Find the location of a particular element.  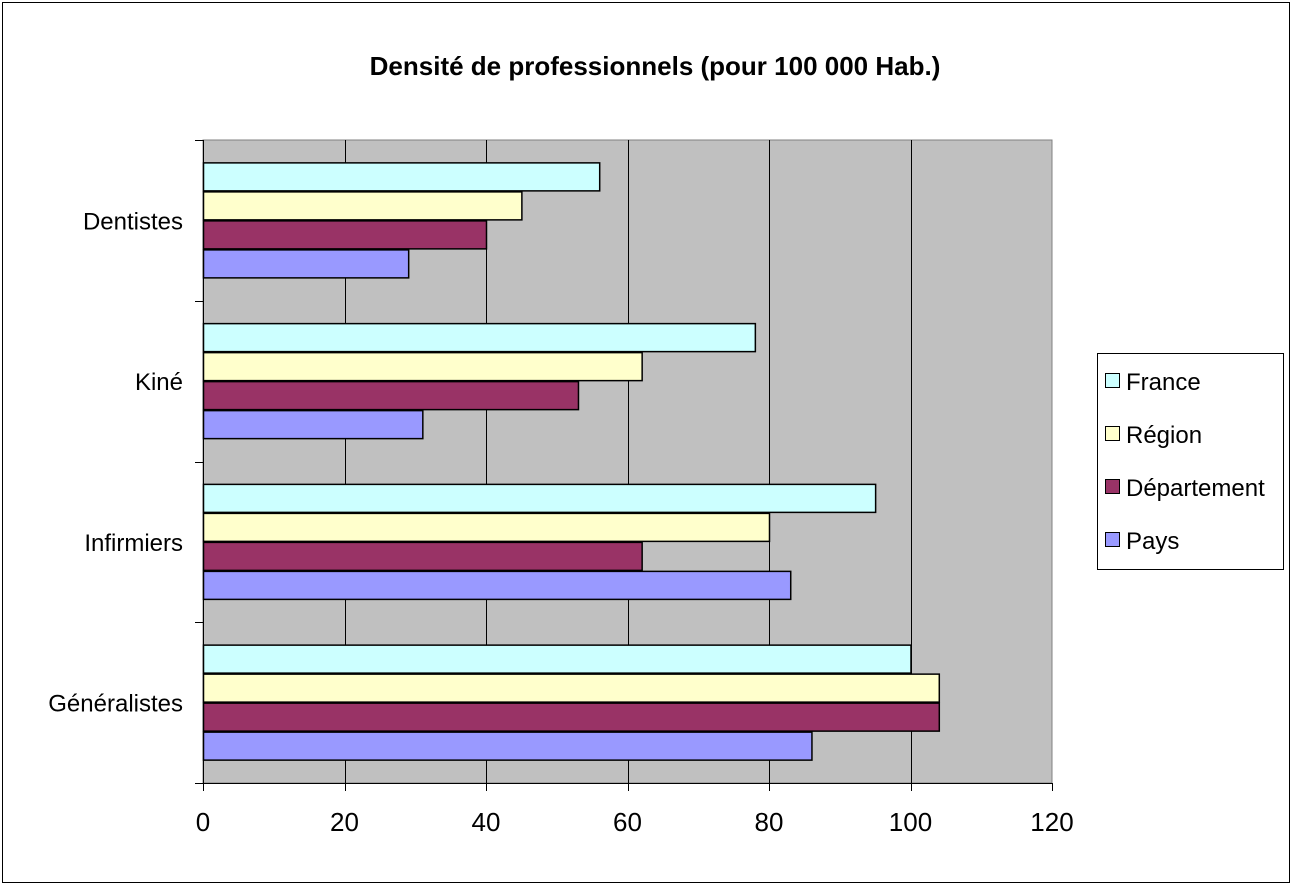

bar-infirmiers-france is located at coordinates (539, 498).